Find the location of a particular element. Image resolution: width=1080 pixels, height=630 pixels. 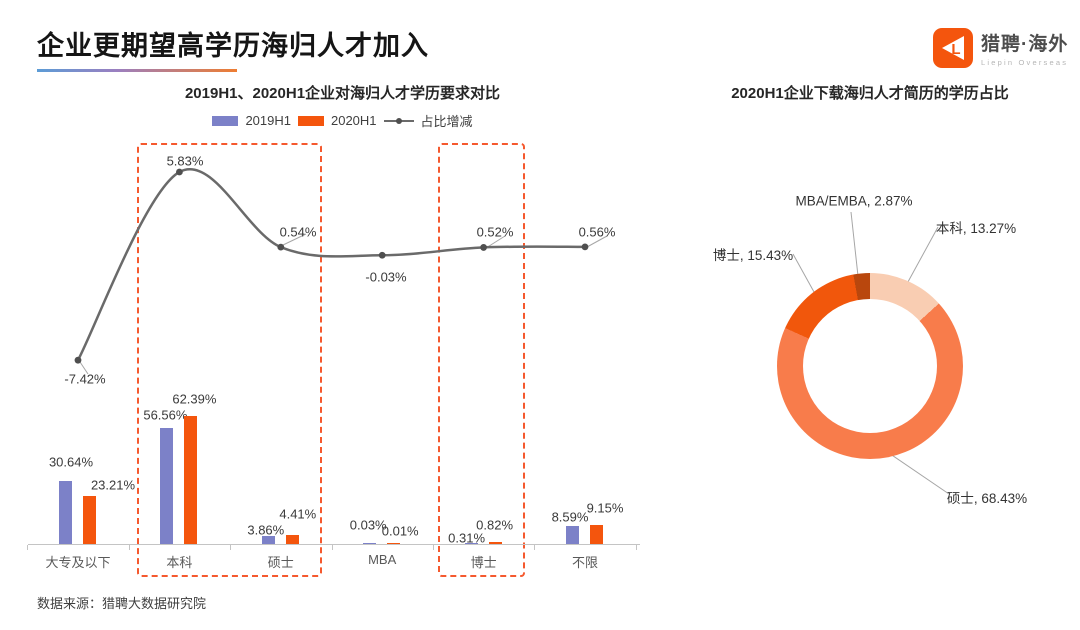

page-title: 企业更期望高学历海归人才加入 is located at coordinates (233, 46).